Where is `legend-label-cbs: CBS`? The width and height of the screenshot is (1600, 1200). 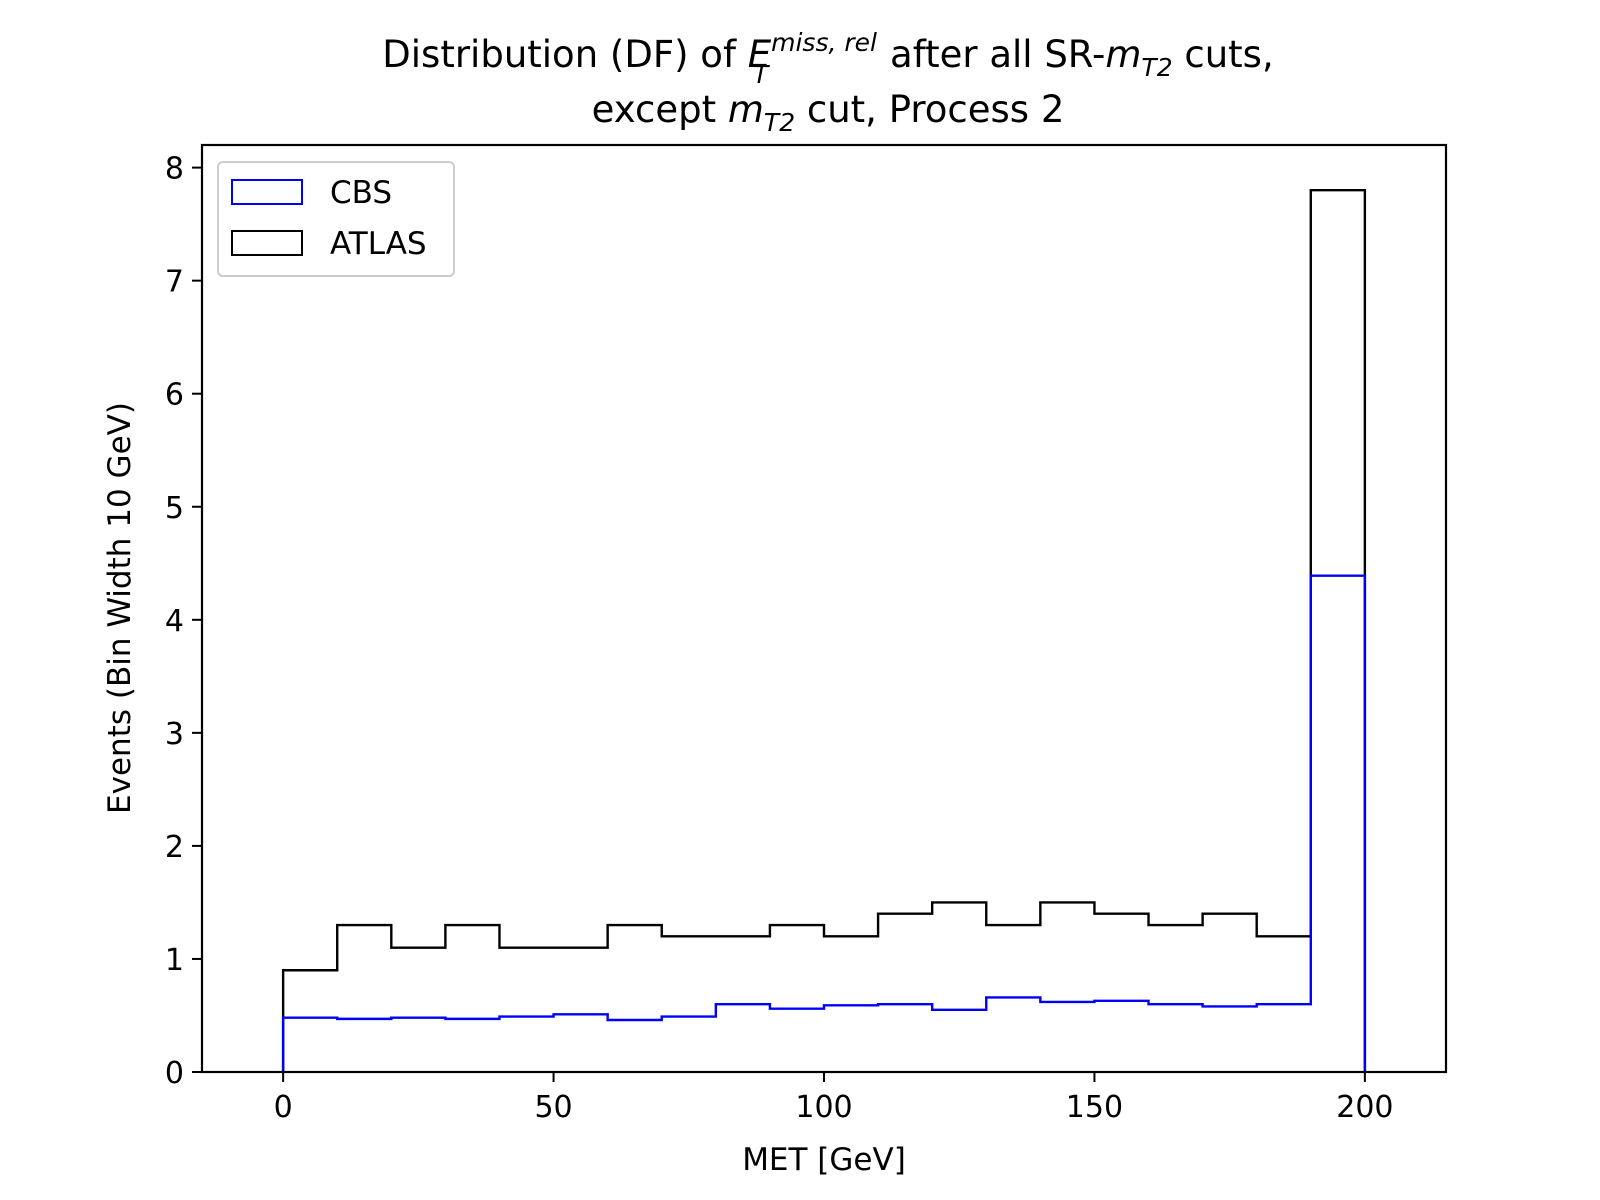
legend-label-cbs: CBS is located at coordinates (361, 193).